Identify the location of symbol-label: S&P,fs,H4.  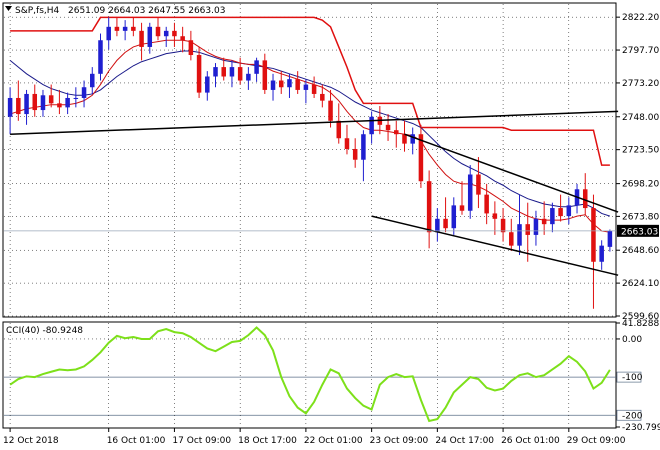
(37, 11).